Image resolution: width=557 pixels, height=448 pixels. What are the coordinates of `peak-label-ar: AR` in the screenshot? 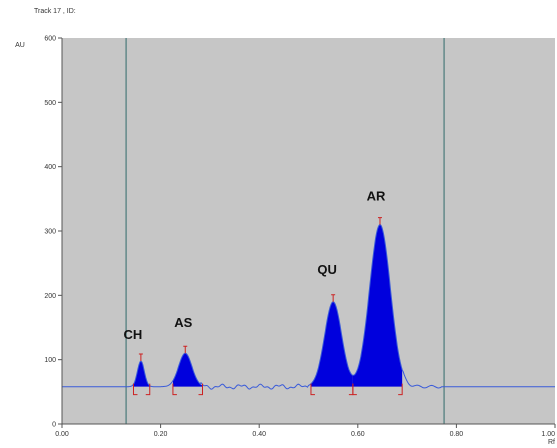 It's located at (376, 196).